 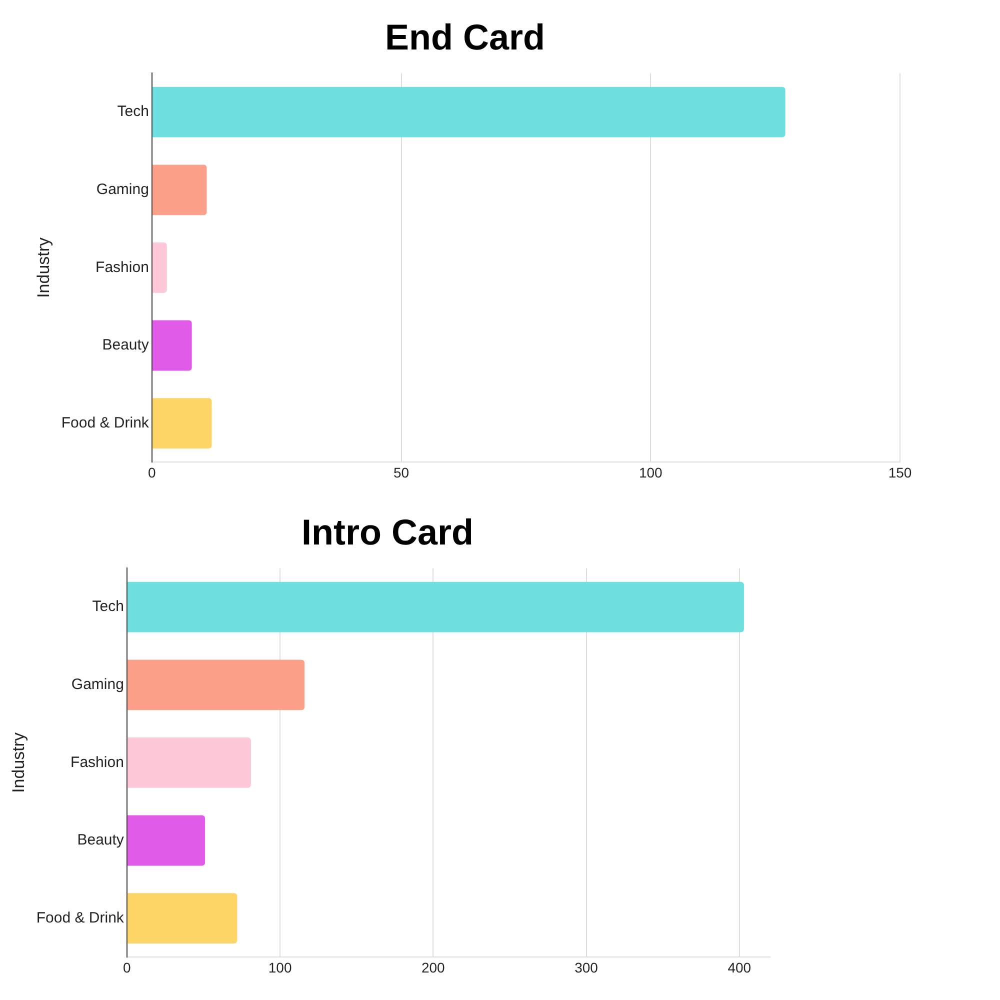 I want to click on chart-title: Intro Card, so click(x=387, y=532).